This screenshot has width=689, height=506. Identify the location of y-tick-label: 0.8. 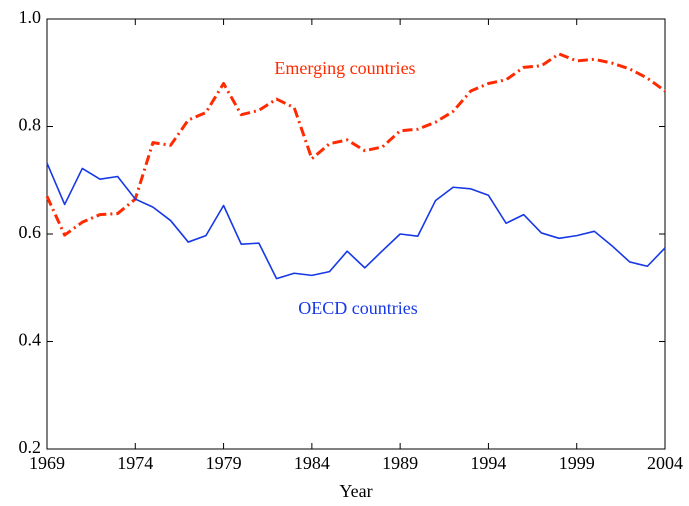
(30, 125).